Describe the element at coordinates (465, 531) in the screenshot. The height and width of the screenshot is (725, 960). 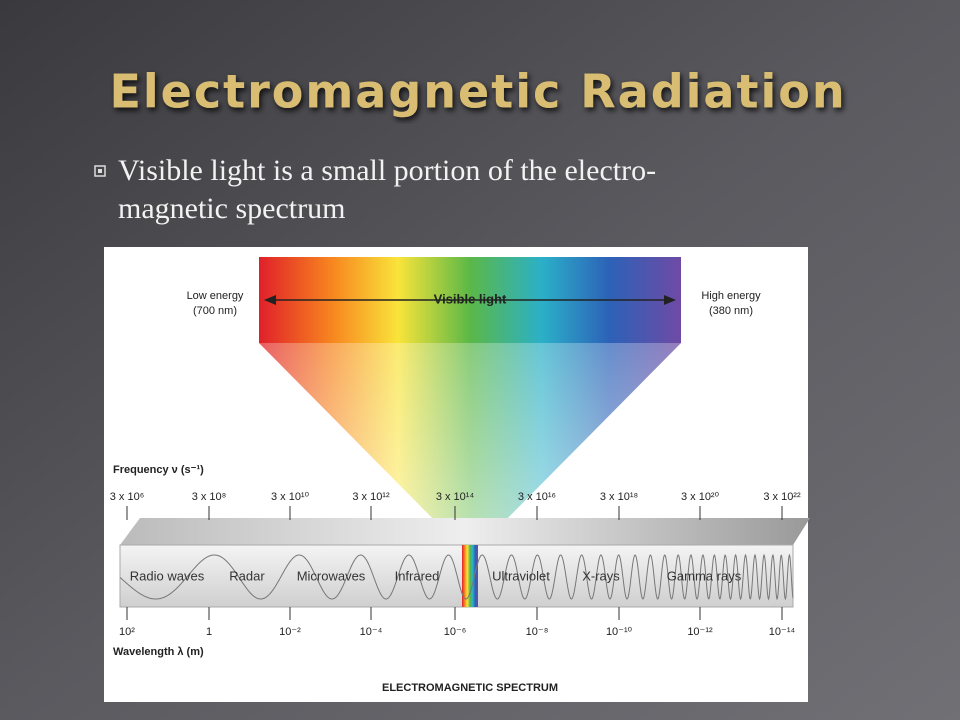
I see `band-top` at that location.